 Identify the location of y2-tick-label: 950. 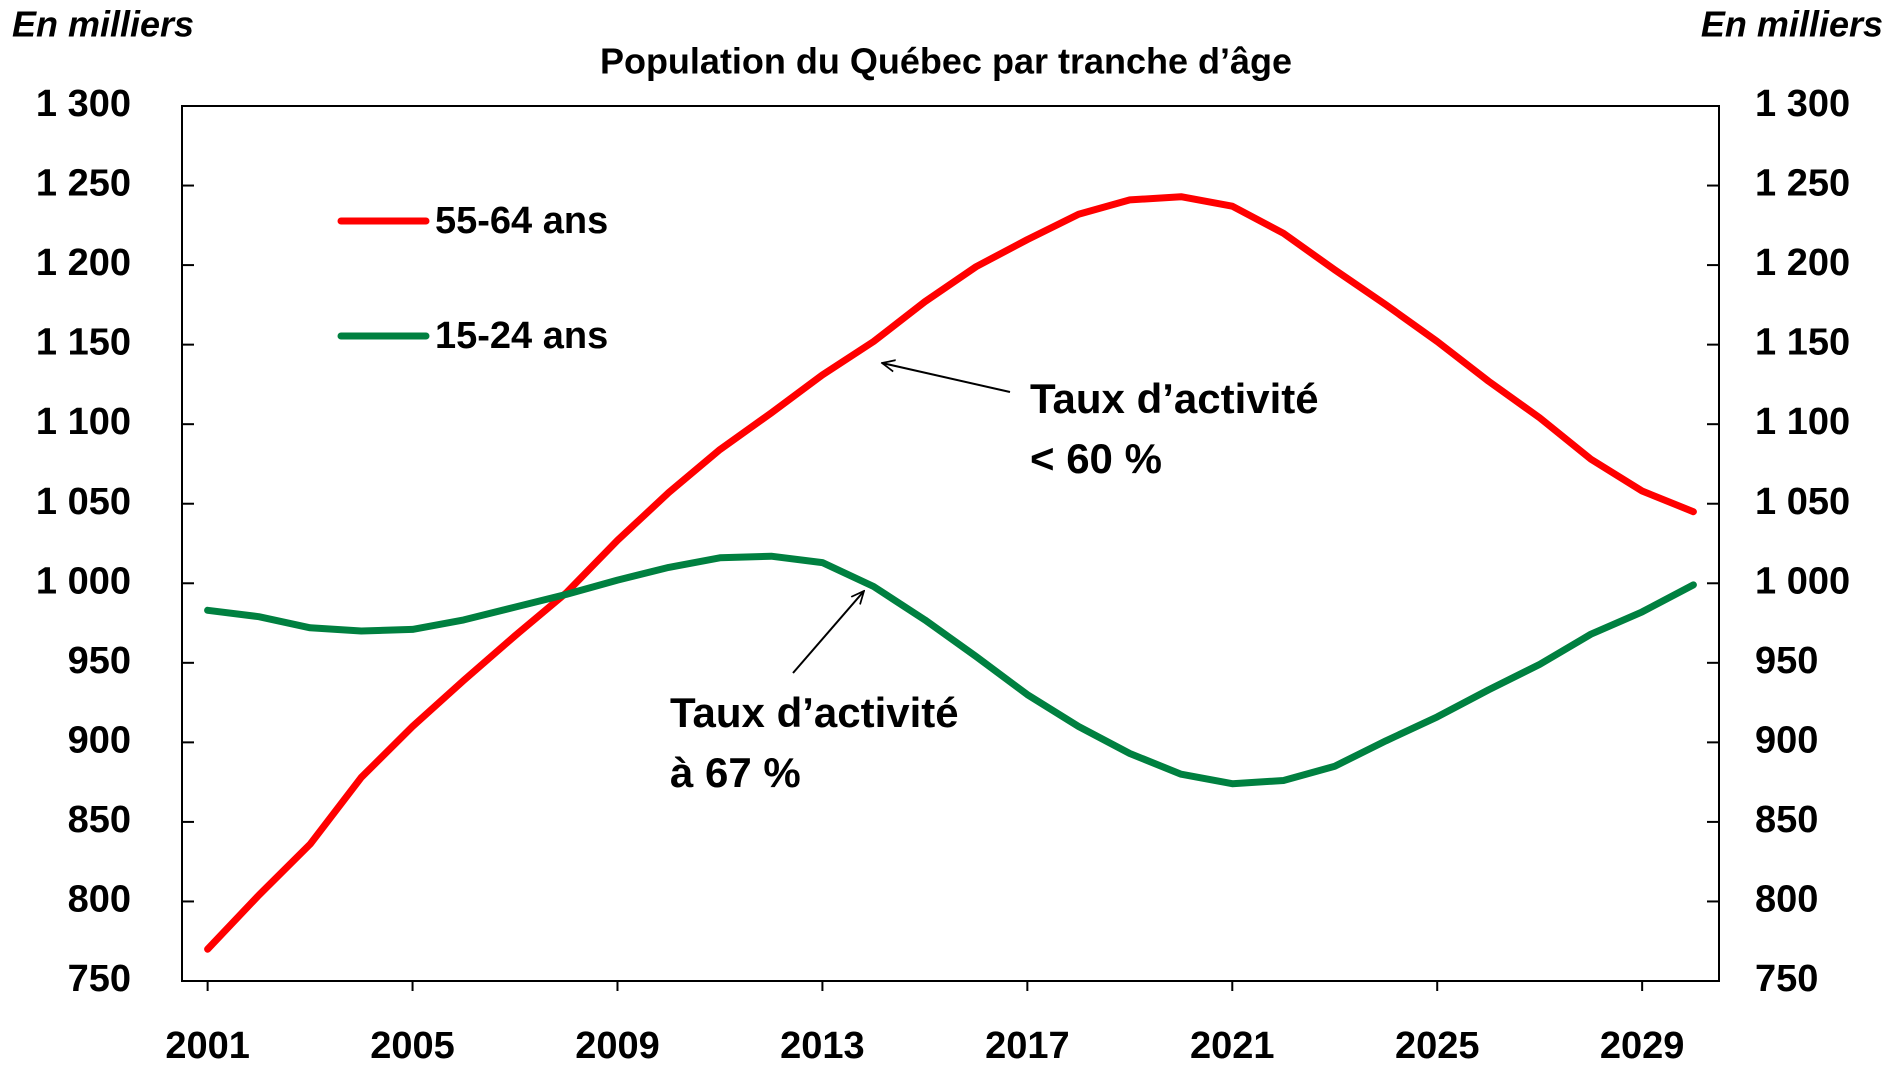
(1786, 661).